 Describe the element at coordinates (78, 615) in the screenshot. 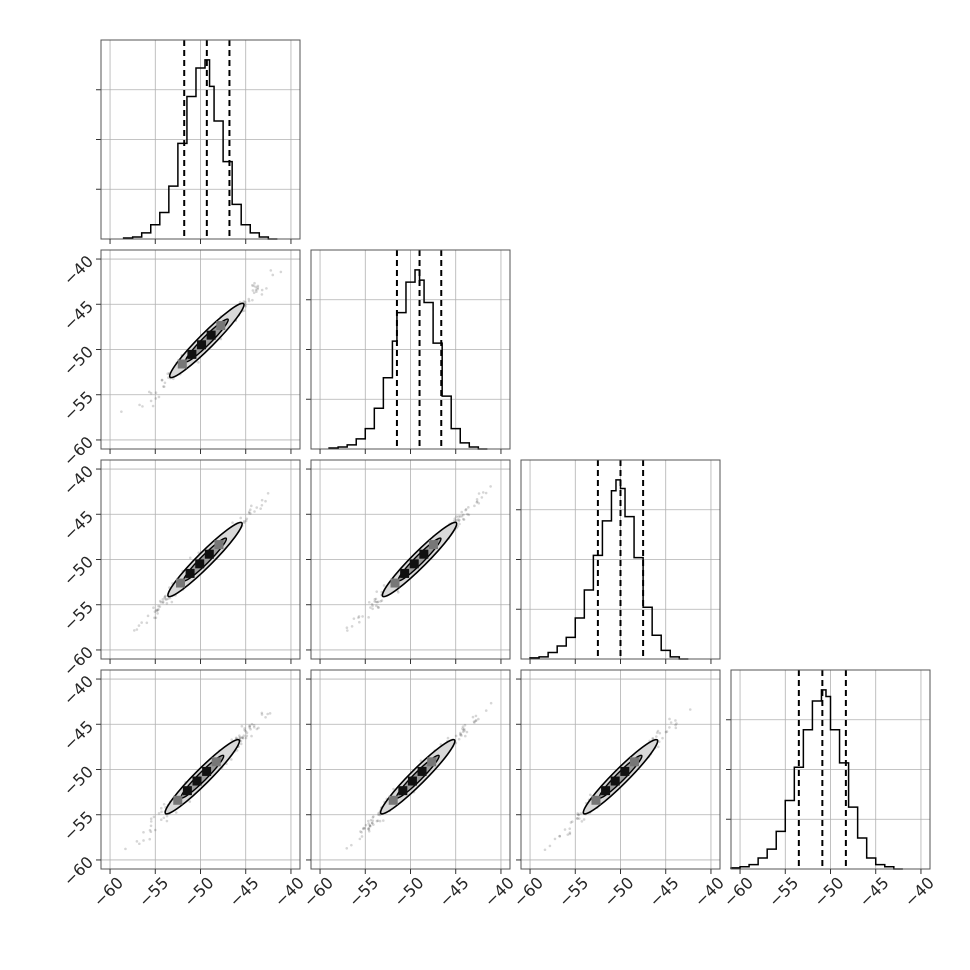

I see `y-tick-label: −55` at that location.